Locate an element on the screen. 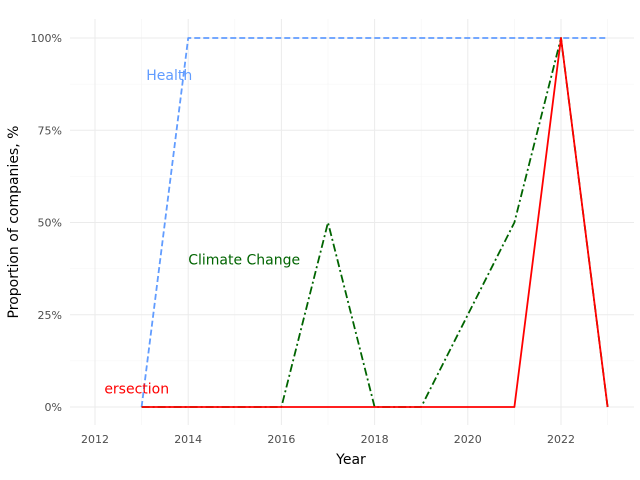  series-label-health: Health is located at coordinates (169, 76).